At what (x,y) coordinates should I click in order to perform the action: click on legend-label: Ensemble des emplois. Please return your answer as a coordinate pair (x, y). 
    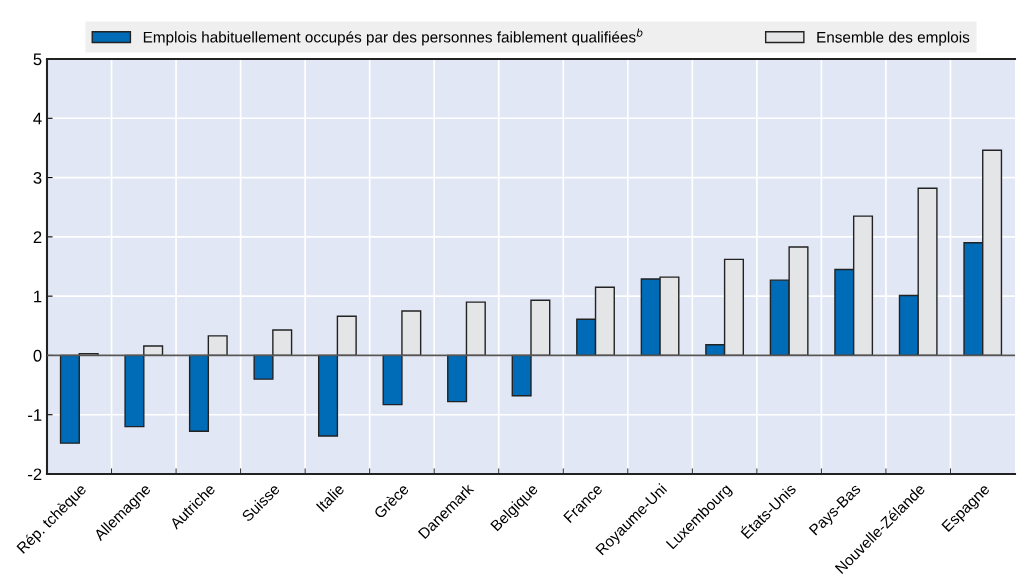
    Looking at the image, I should click on (893, 38).